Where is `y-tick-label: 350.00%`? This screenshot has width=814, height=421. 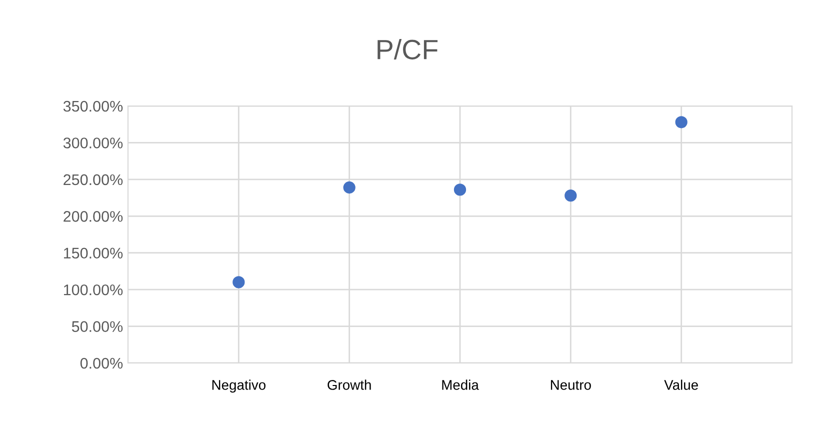
y-tick-label: 350.00% is located at coordinates (93, 106).